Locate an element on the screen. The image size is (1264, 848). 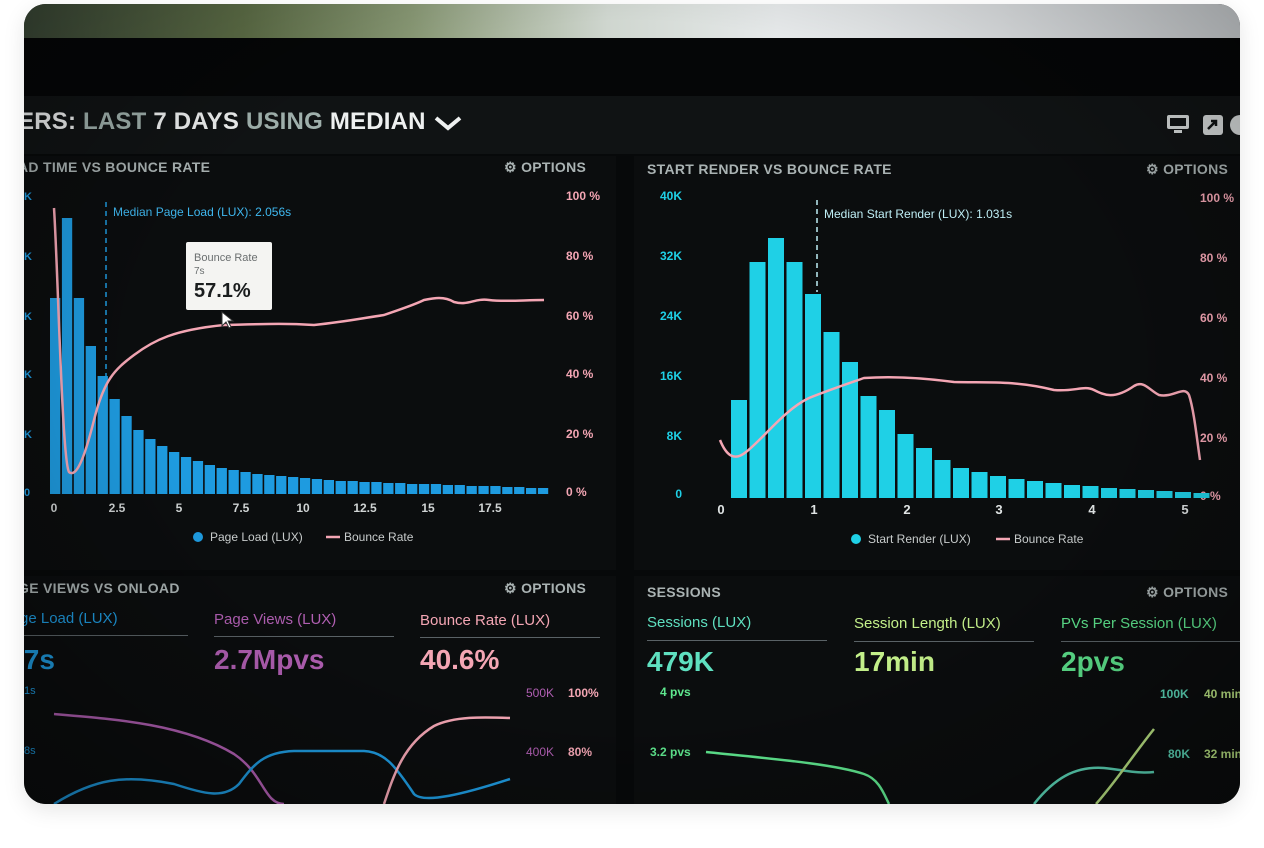
y-tick: 100% is located at coordinates (583, 693).